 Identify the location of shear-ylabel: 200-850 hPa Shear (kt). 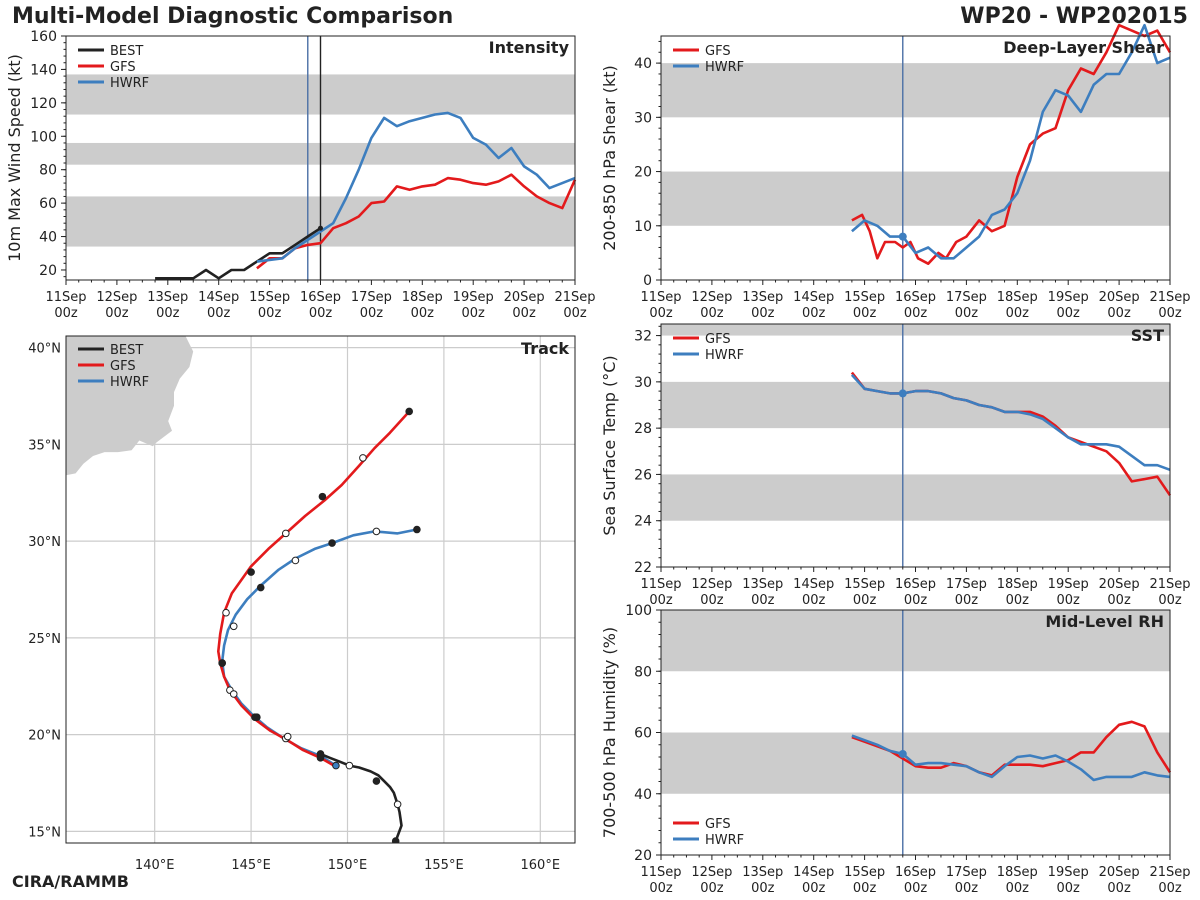
(609, 158).